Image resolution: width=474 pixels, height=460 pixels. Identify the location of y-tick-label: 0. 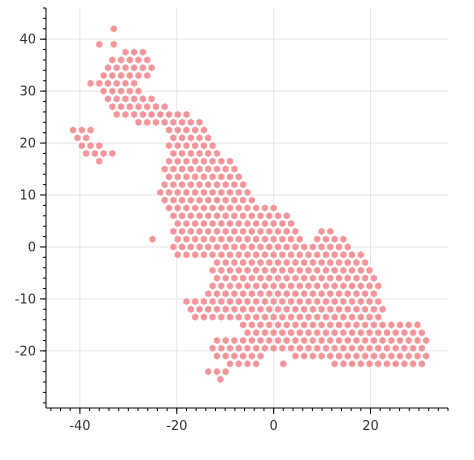
(32, 247).